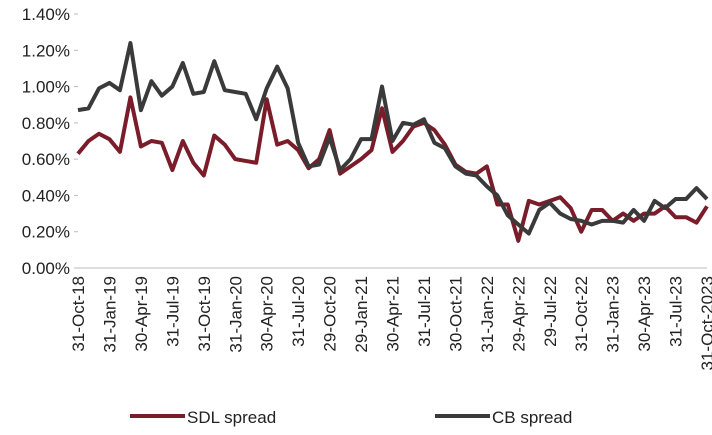  I want to click on x-tick-label: 30-Apr-20, so click(267, 314).